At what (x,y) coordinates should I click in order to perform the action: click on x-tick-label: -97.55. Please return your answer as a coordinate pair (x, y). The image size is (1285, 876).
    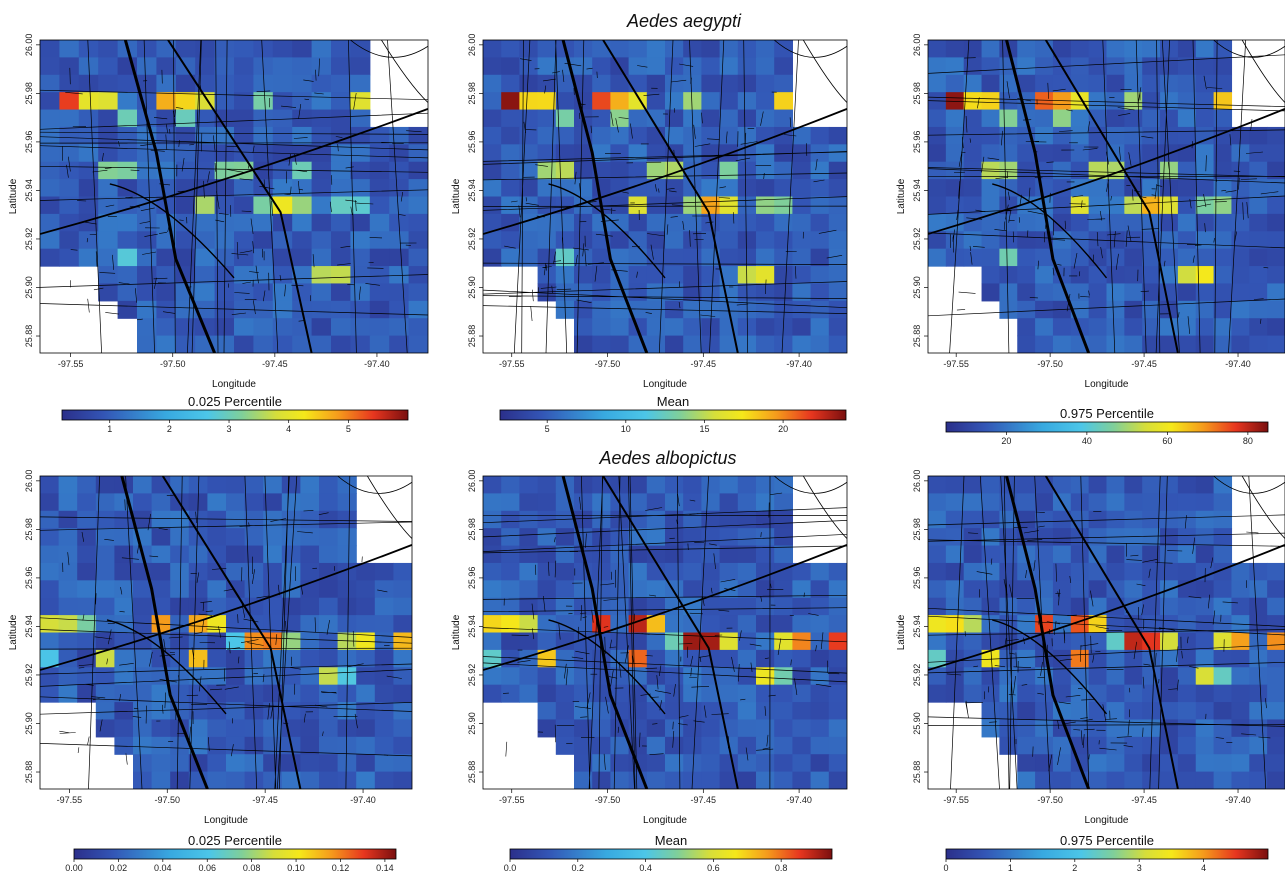
    Looking at the image, I should click on (70, 800).